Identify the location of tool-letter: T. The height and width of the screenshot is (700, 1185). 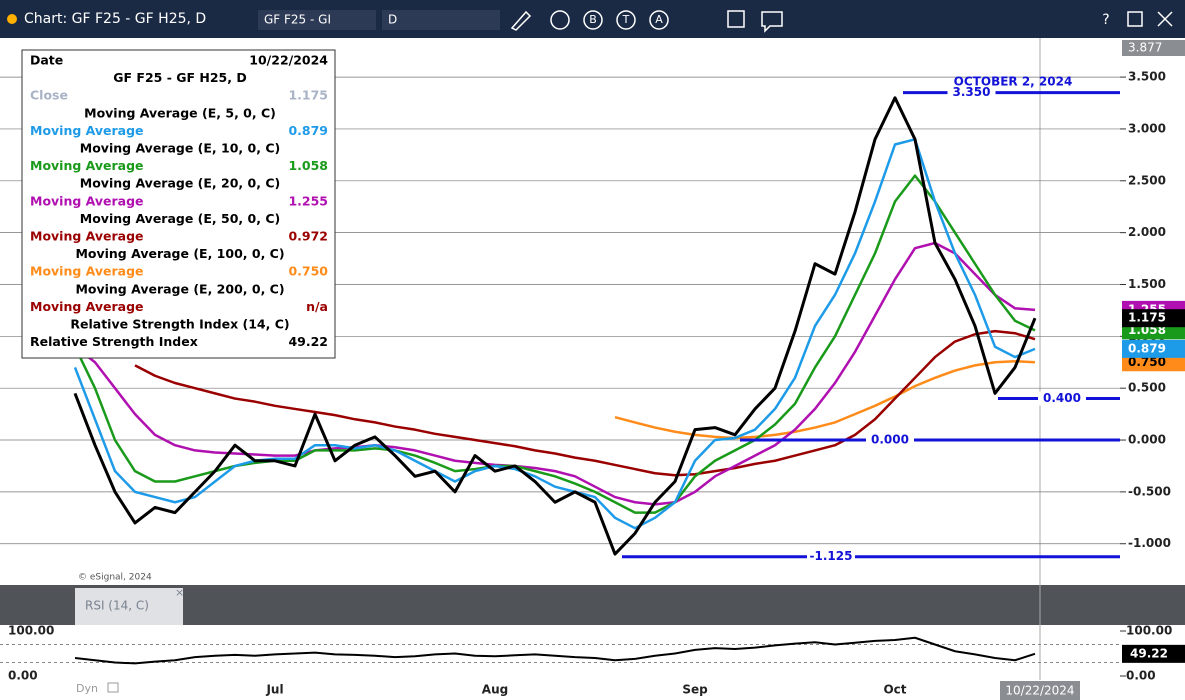
(626, 19).